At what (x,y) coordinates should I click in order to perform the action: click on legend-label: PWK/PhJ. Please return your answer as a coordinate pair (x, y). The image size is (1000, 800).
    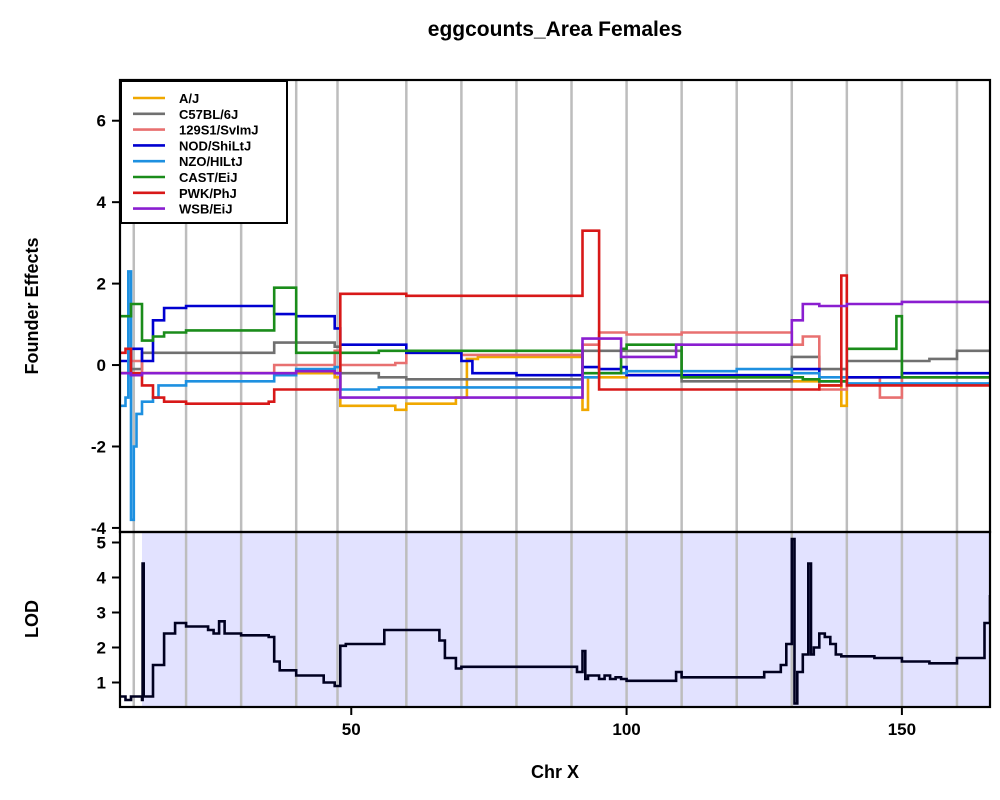
    Looking at the image, I should click on (208, 193).